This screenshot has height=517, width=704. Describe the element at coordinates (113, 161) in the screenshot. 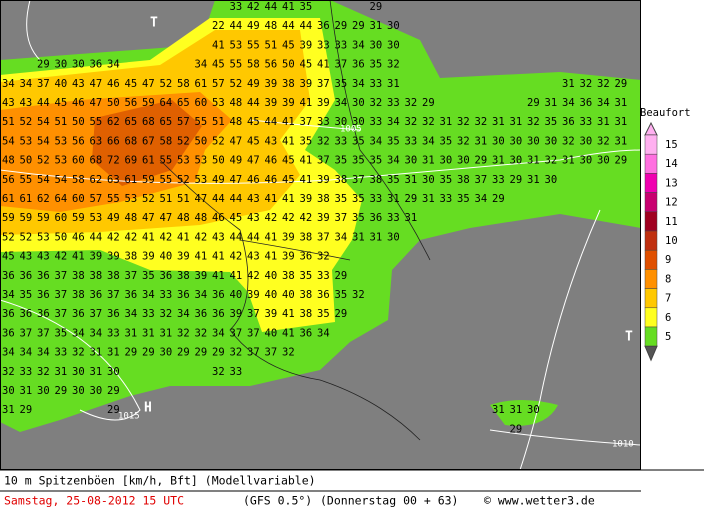

I see `grid-value: 72` at that location.